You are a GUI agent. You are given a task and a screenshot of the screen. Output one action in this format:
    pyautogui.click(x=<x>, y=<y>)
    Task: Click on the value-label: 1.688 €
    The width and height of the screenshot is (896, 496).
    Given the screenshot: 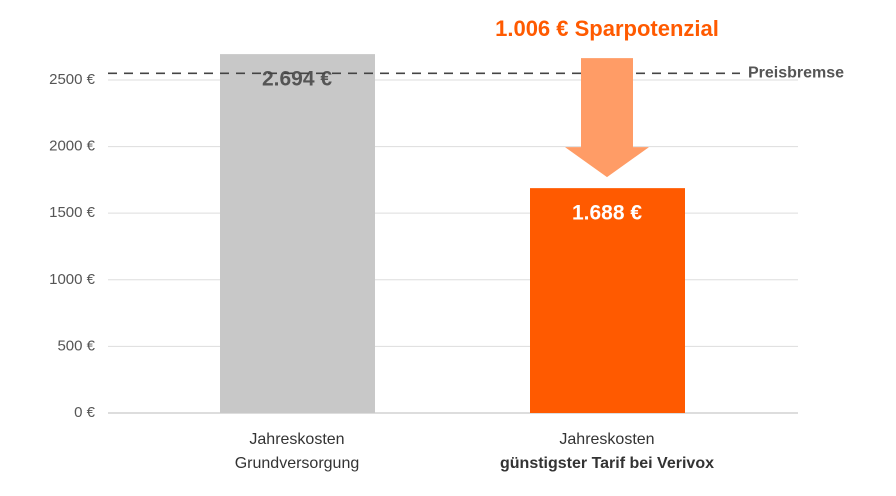 What is the action you would take?
    pyautogui.click(x=607, y=213)
    